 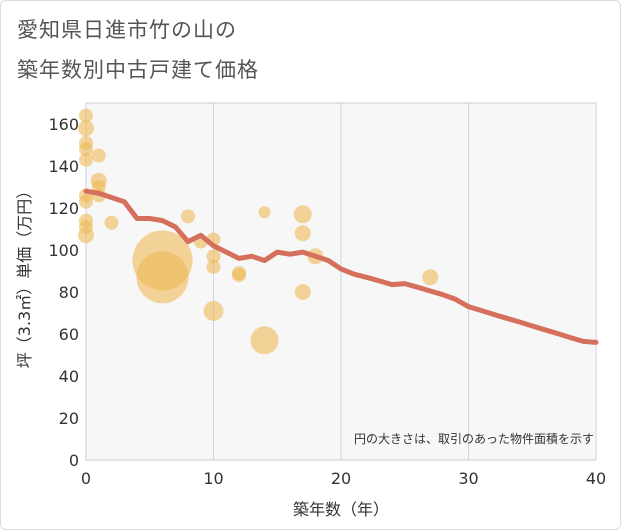 What do you see at coordinates (24, 275) in the screenshot?
I see `y-axis-label: 坪（3.3㎡）単価（万円）` at bounding box center [24, 275].